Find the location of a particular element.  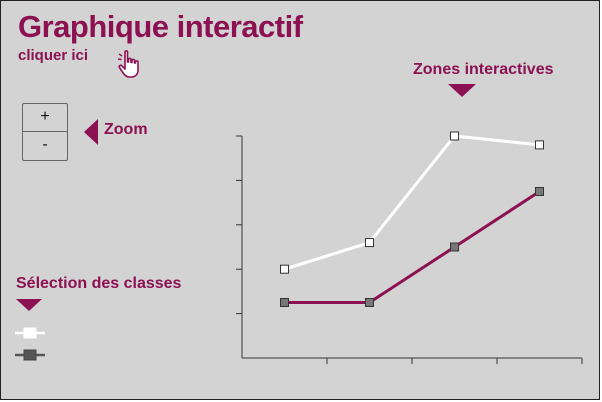

zones-interactives-label: Zones interactives is located at coordinates (483, 69).